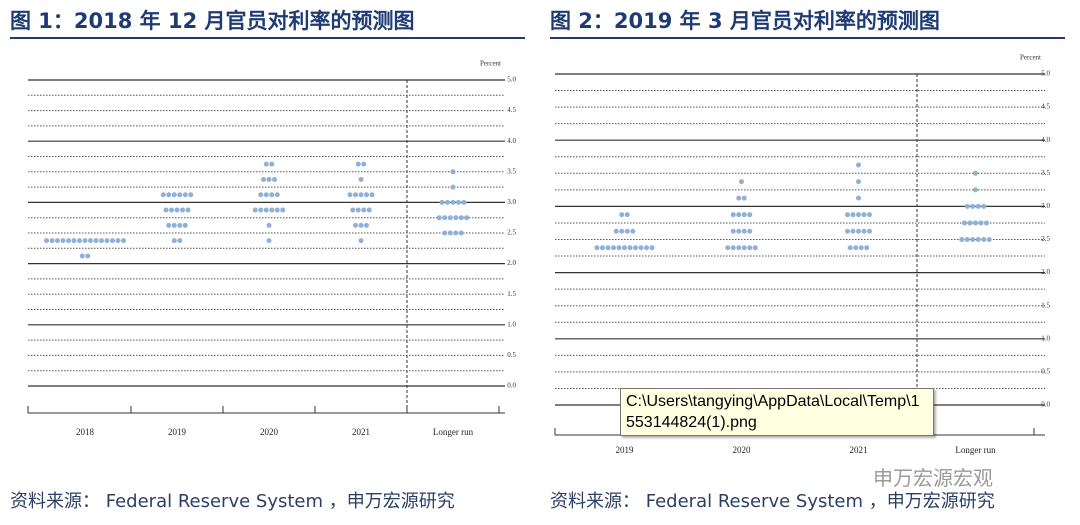 This screenshot has width=1080, height=525. What do you see at coordinates (859, 450) in the screenshot?
I see `x-tick-label: 2021` at bounding box center [859, 450].